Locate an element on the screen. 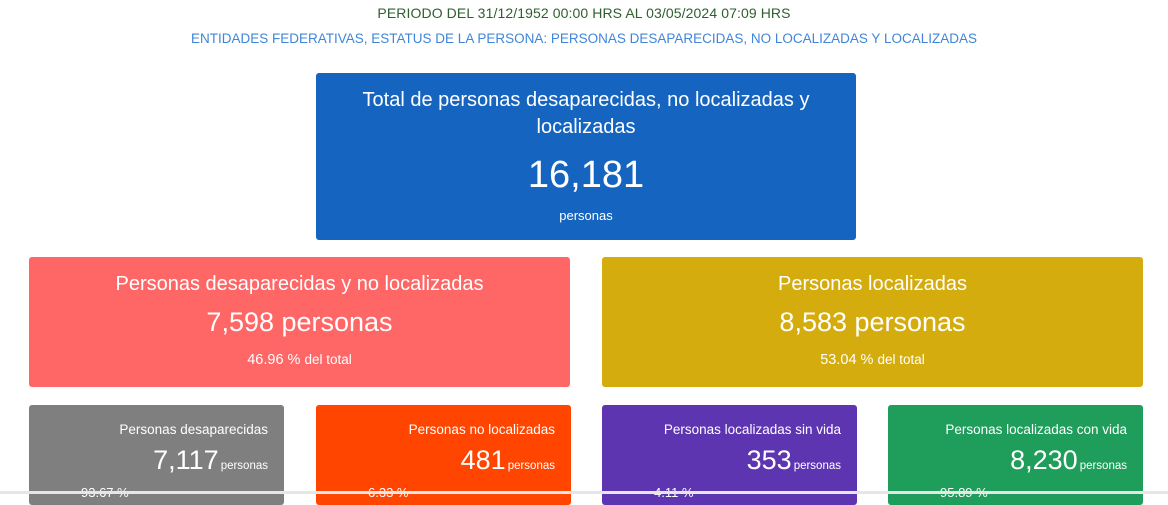 The height and width of the screenshot is (505, 1168). located-alive-unit: personas is located at coordinates (1103, 466).